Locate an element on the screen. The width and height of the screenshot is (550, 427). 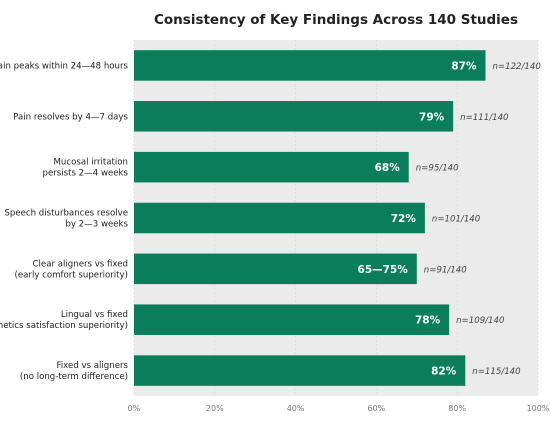
category-label: Speech disturbances resolve is located at coordinates (66, 214).